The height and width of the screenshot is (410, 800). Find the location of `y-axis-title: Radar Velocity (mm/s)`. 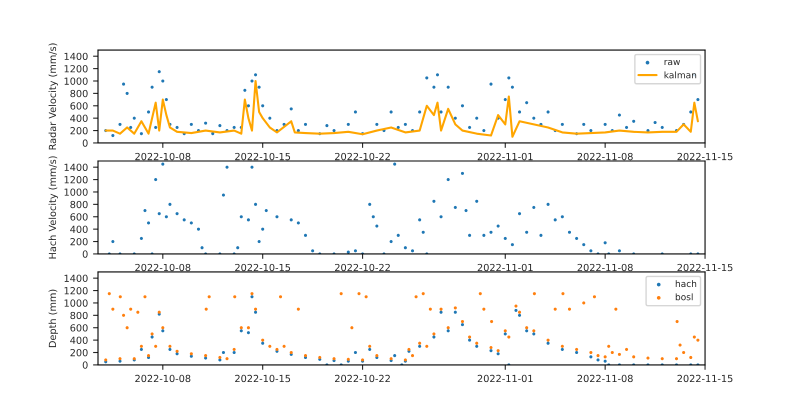

y-axis-title: Radar Velocity (mm/s) is located at coordinates (53, 96).